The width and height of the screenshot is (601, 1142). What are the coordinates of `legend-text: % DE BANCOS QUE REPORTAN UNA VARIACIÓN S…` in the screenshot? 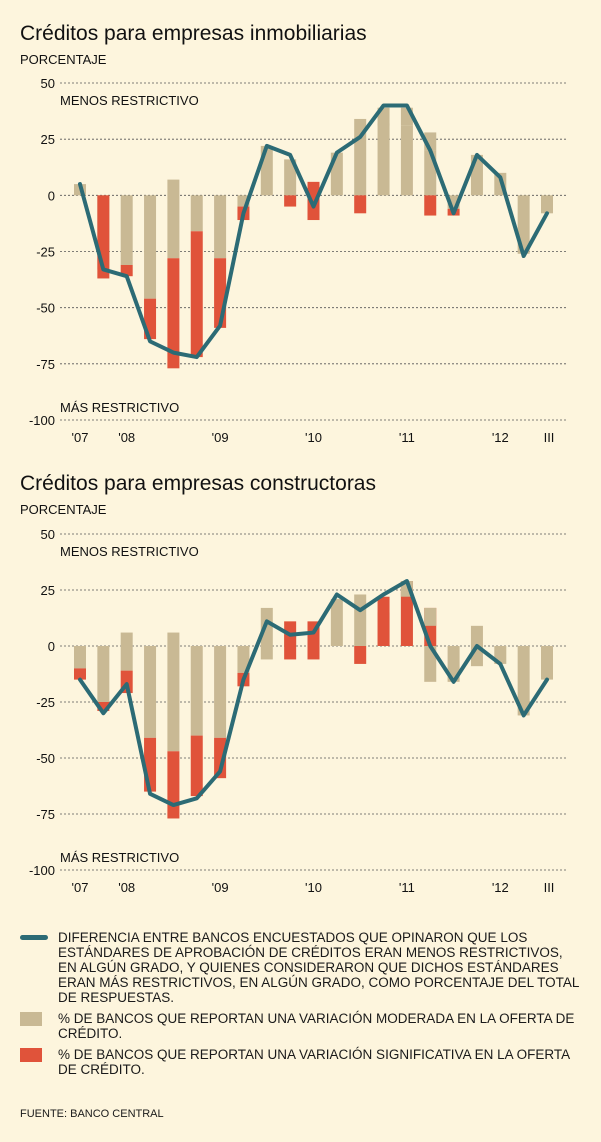 It's located at (314, 1062).